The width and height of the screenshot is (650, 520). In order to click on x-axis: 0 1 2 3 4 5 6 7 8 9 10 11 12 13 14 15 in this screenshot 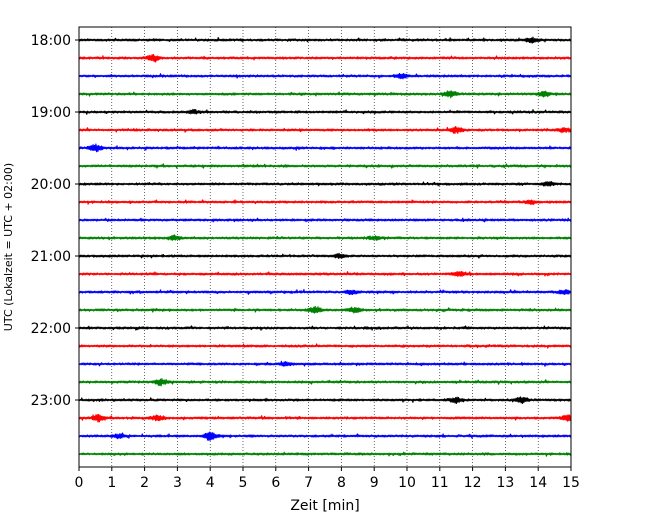, I will do `click(327, 479)`.